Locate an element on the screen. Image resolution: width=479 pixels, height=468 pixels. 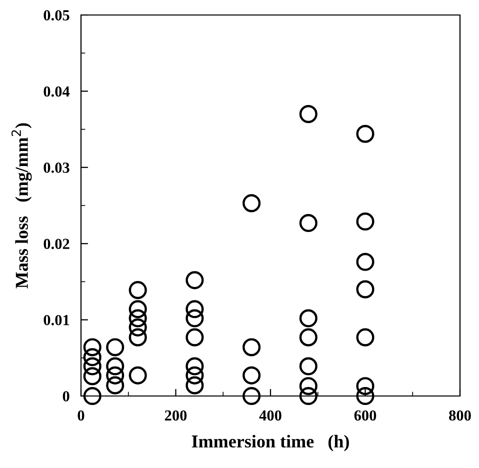
y-tick-label: 0.05 is located at coordinates (57, 15).